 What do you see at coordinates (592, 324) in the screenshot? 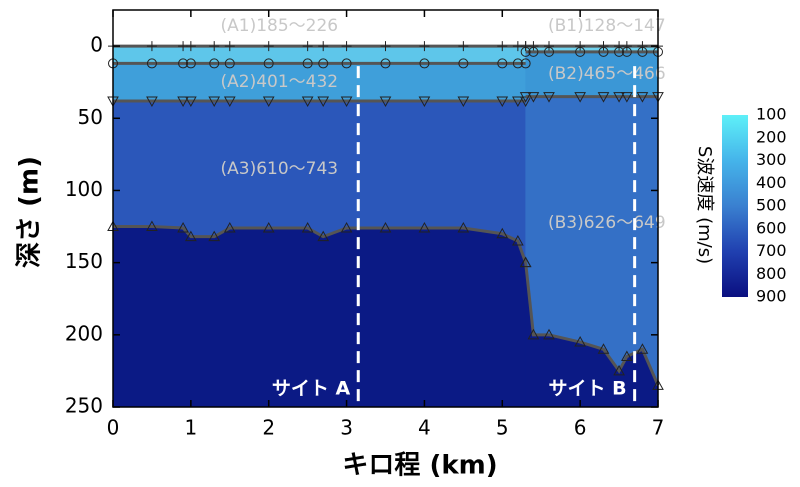
I see `boundary-line` at bounding box center [592, 324].